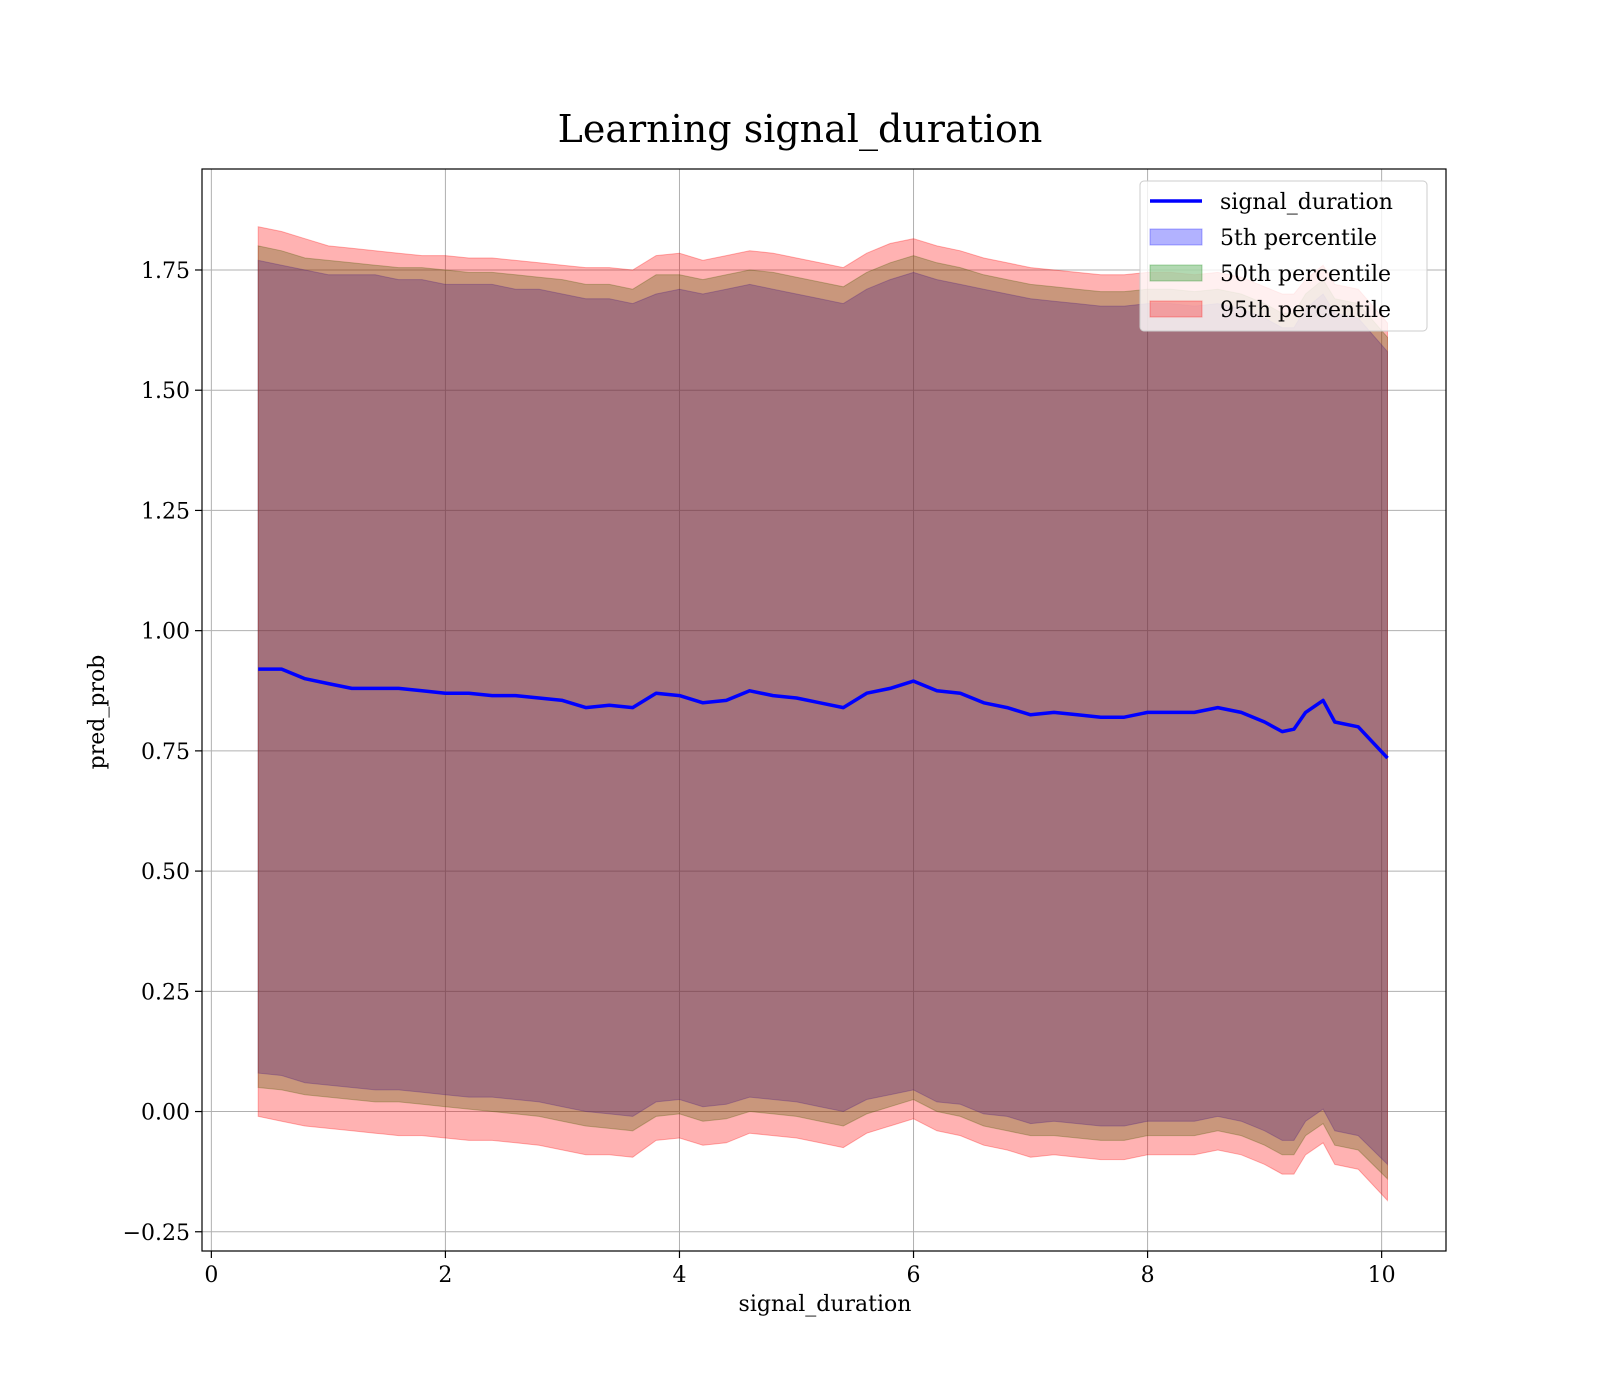  What do you see at coordinates (97, 712) in the screenshot?
I see `y-axis-label: pred_prob` at bounding box center [97, 712].